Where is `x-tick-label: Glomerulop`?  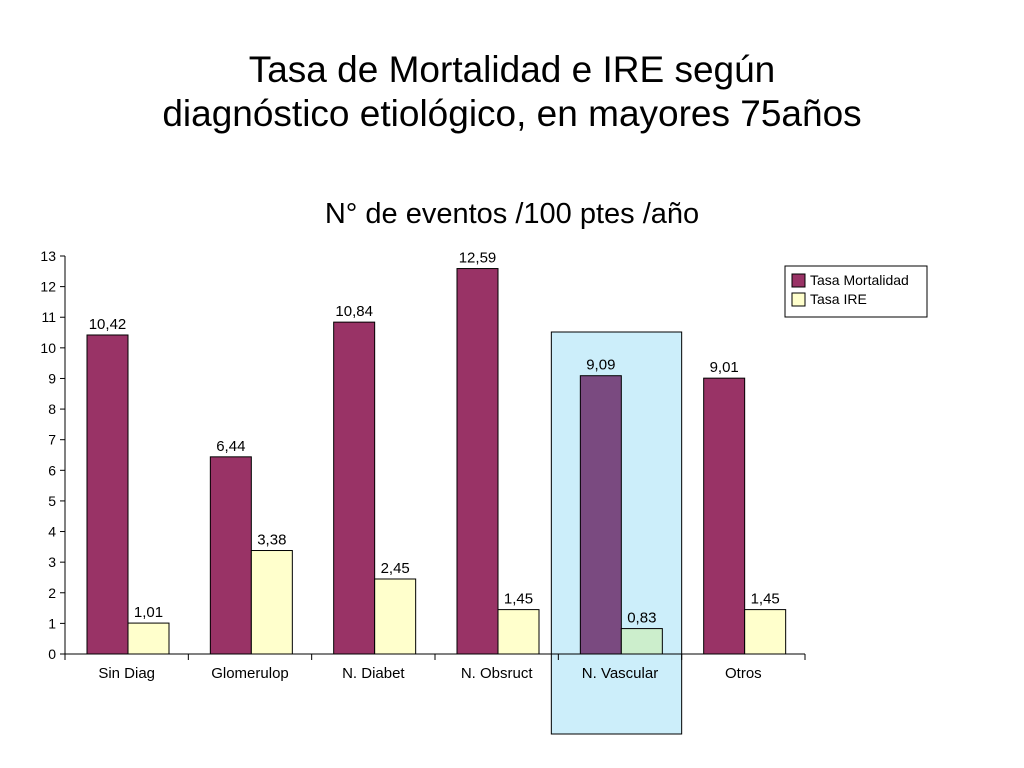
x-tick-label: Glomerulop is located at coordinates (250, 673).